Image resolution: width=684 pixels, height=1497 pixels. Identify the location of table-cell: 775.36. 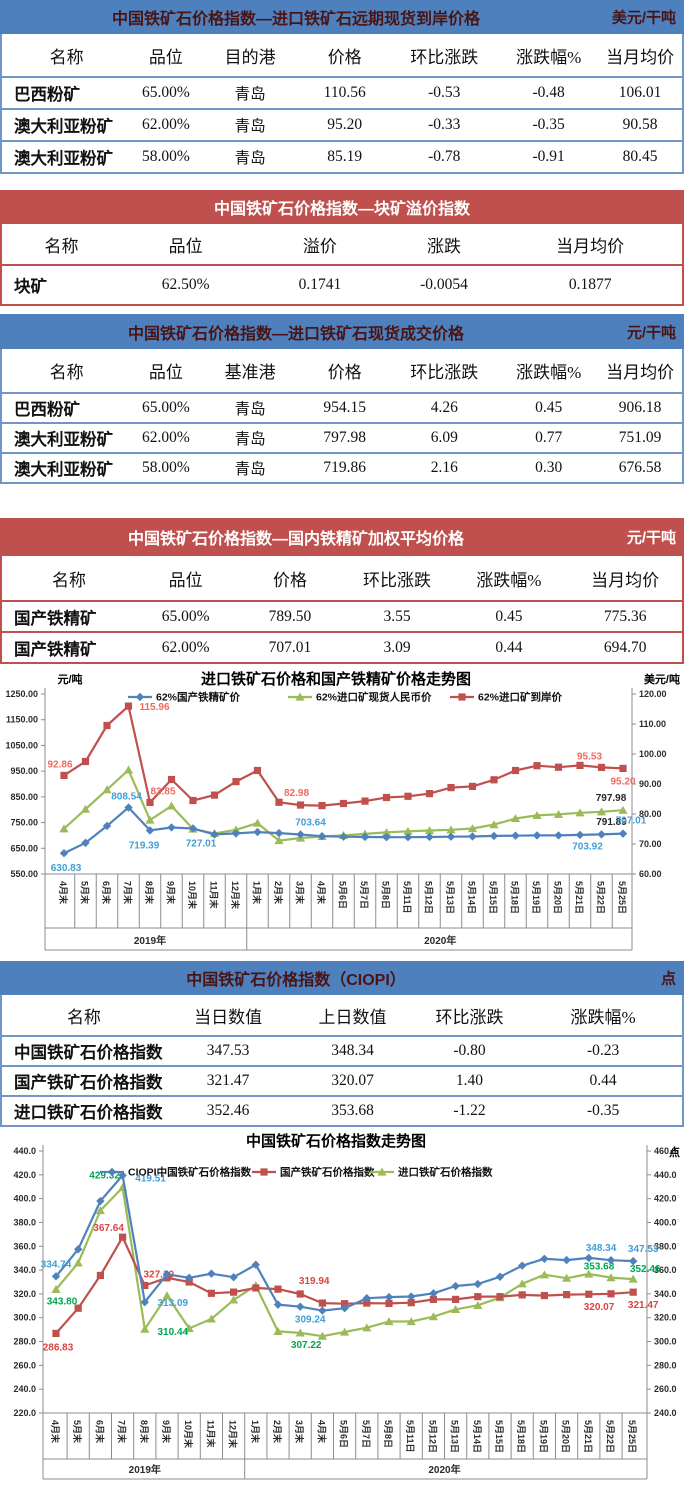
(625, 616).